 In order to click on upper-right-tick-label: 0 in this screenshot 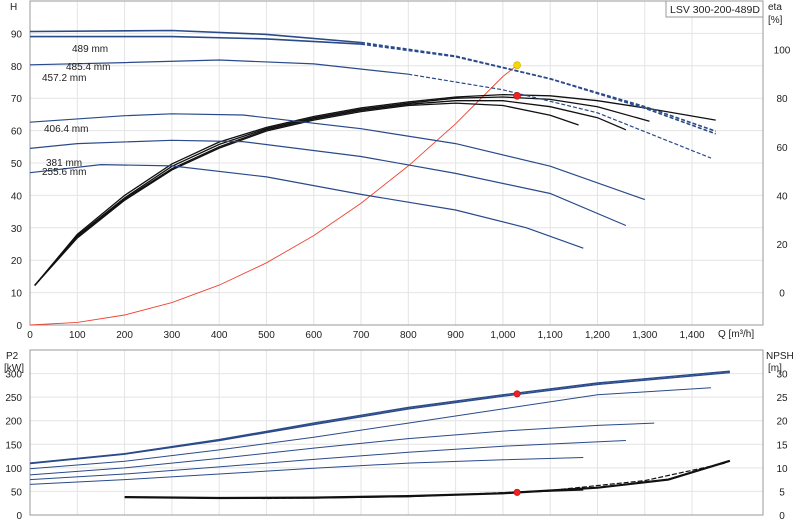, I will do `click(782, 294)`.